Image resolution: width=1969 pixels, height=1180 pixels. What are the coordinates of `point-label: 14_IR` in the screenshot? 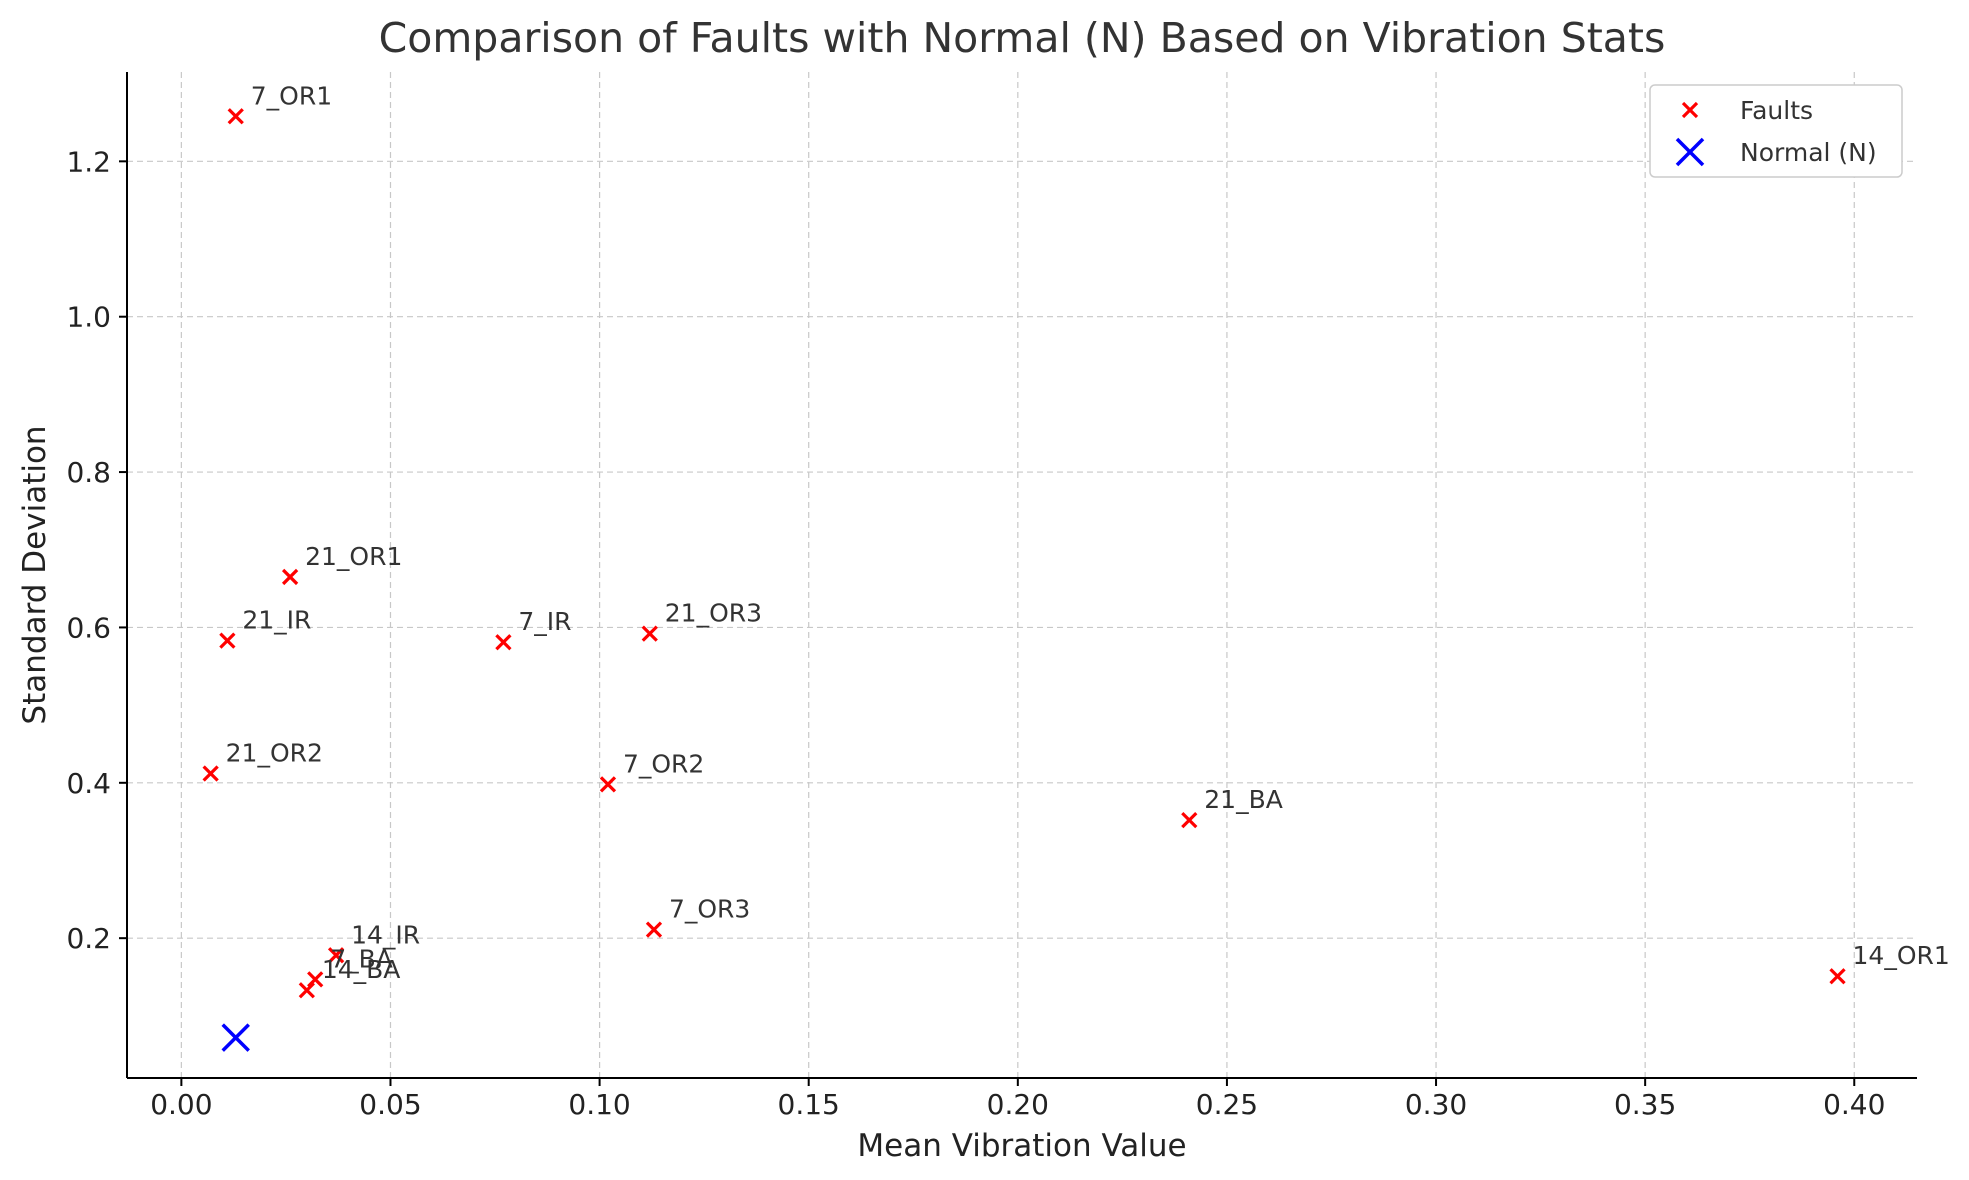 It's located at (385, 934).